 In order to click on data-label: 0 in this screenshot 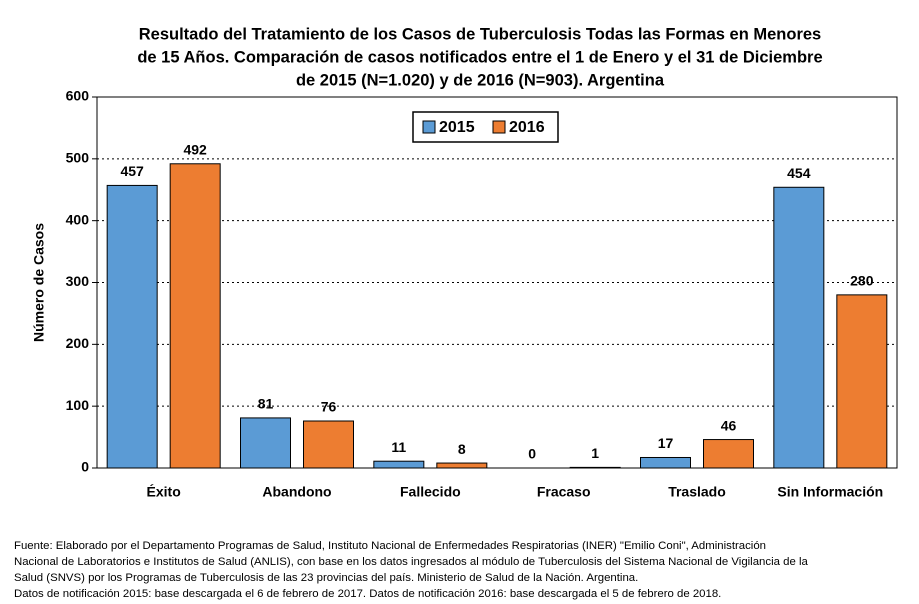, I will do `click(532, 454)`.